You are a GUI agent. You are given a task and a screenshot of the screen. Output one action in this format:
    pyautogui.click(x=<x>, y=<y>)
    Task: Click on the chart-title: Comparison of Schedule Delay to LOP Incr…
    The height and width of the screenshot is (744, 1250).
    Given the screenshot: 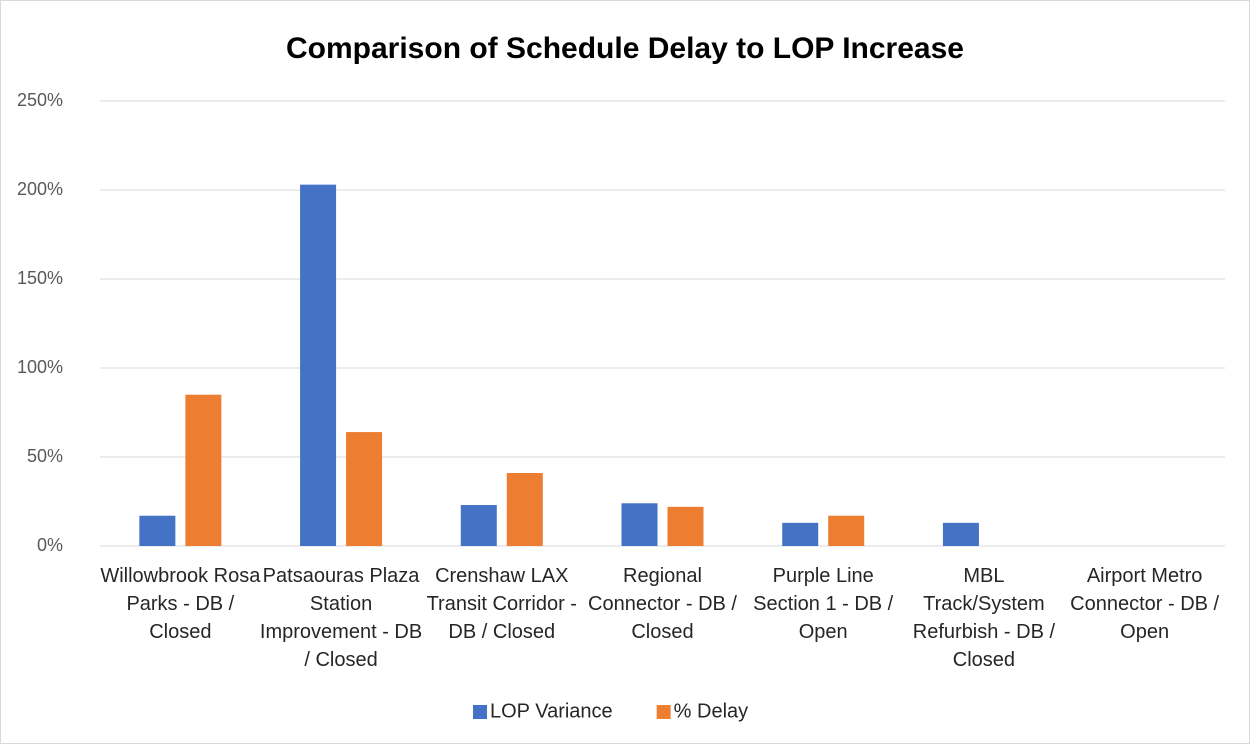 What is the action you would take?
    pyautogui.click(x=625, y=48)
    